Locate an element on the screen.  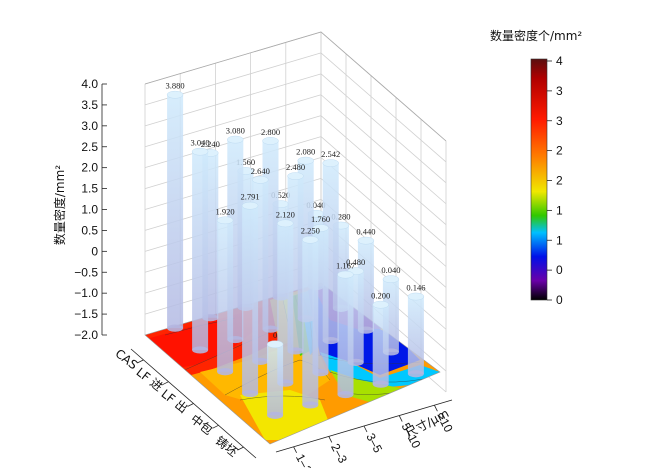
z-tick-label: 1.5 is located at coordinates (89, 189).